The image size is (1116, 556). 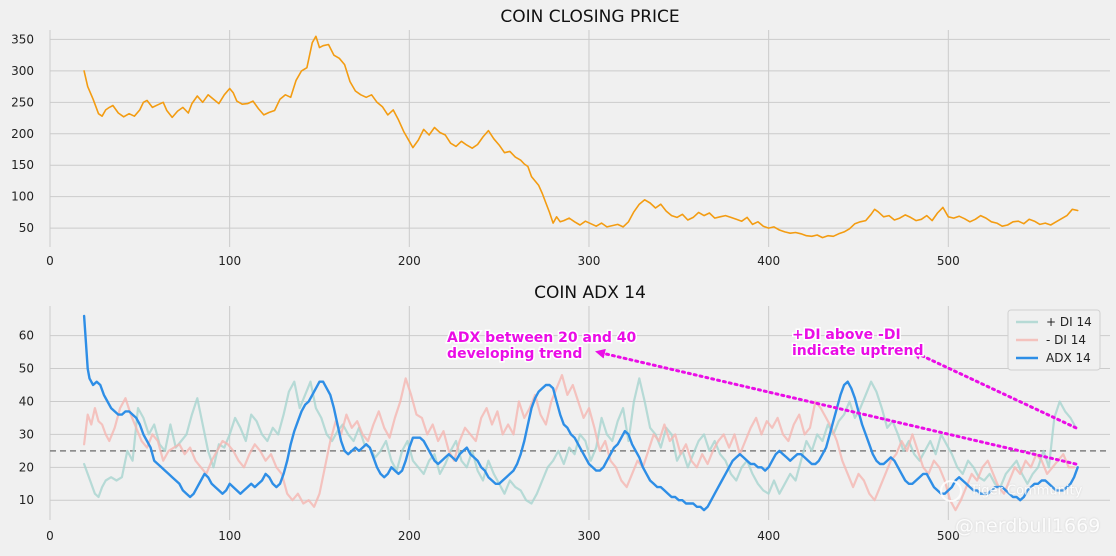 What do you see at coordinates (590, 293) in the screenshot?
I see `chart-title: COIN ADX 14` at bounding box center [590, 293].